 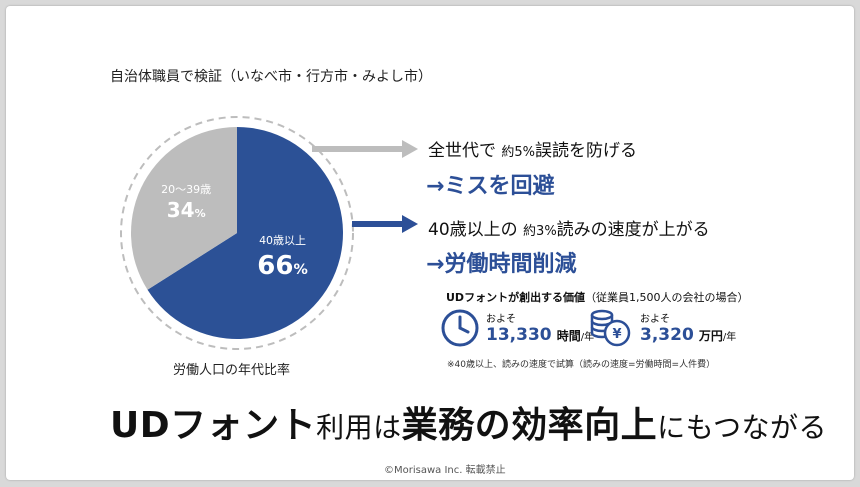 What do you see at coordinates (729, 337) in the screenshot?
I see `value-2-per: /年` at bounding box center [729, 337].